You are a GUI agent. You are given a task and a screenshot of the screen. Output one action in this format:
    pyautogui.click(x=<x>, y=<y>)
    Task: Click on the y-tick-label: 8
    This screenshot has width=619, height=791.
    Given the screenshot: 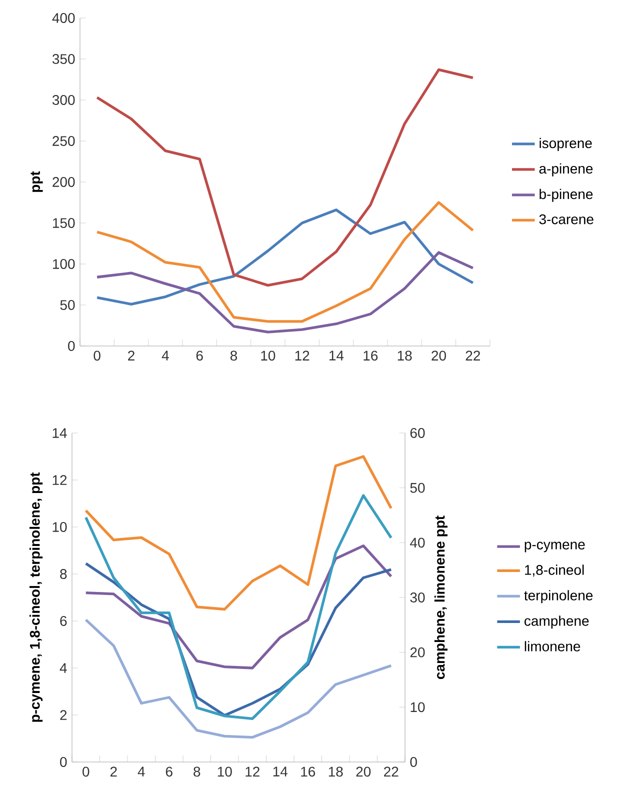 What is the action you would take?
    pyautogui.click(x=63, y=574)
    